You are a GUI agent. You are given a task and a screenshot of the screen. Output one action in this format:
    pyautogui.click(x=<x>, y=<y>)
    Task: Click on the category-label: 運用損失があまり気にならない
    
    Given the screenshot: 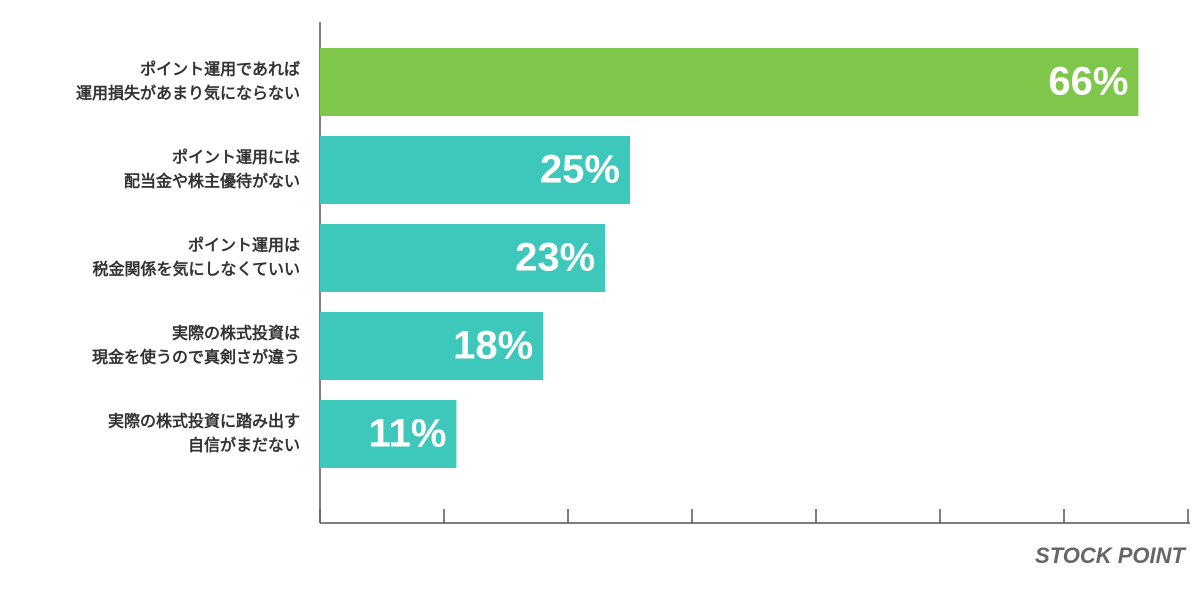 What is the action you would take?
    pyautogui.click(x=188, y=93)
    